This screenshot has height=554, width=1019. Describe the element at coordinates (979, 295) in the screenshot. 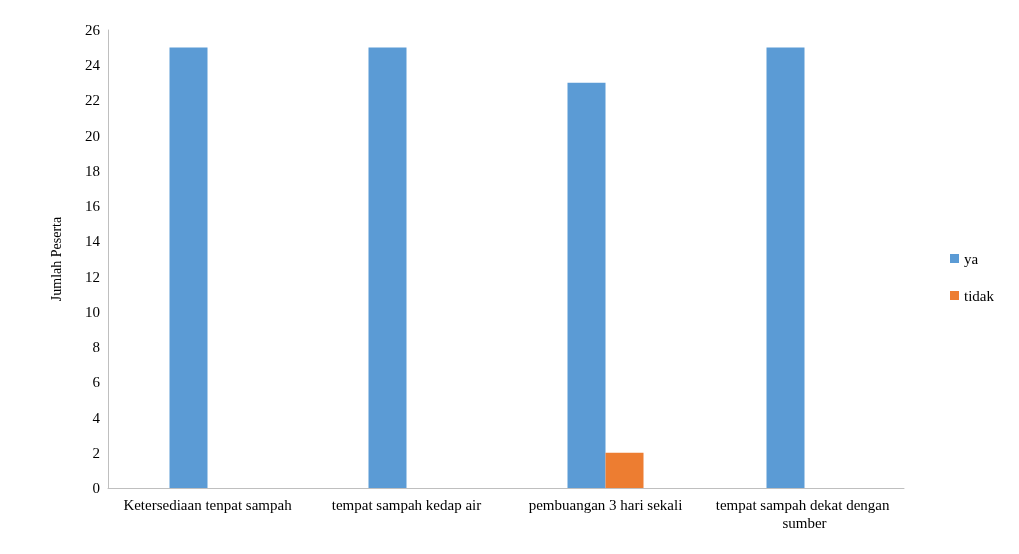

I see `legend-label: tidak` at that location.